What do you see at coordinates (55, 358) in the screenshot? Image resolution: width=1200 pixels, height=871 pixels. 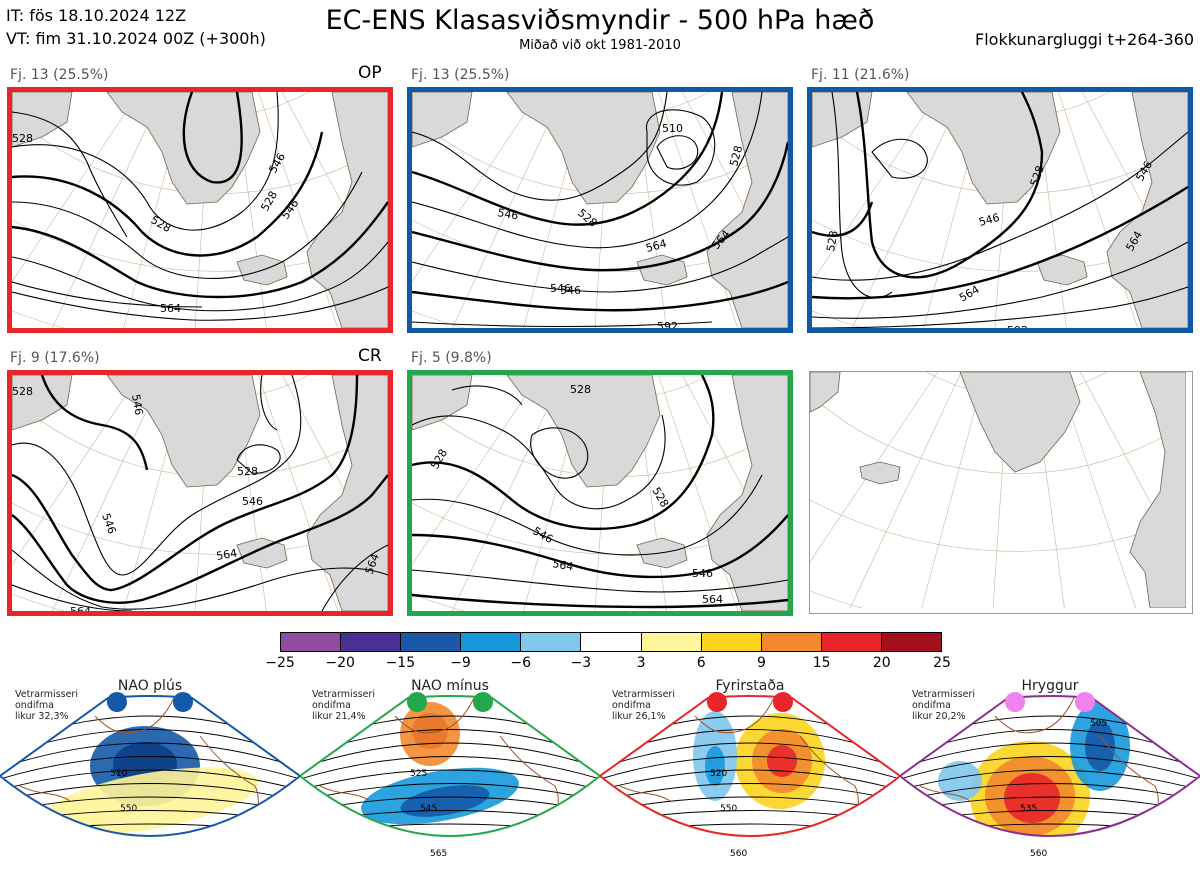 I see `panel-4-label: Fj. 9 (17.6%)` at bounding box center [55, 358].